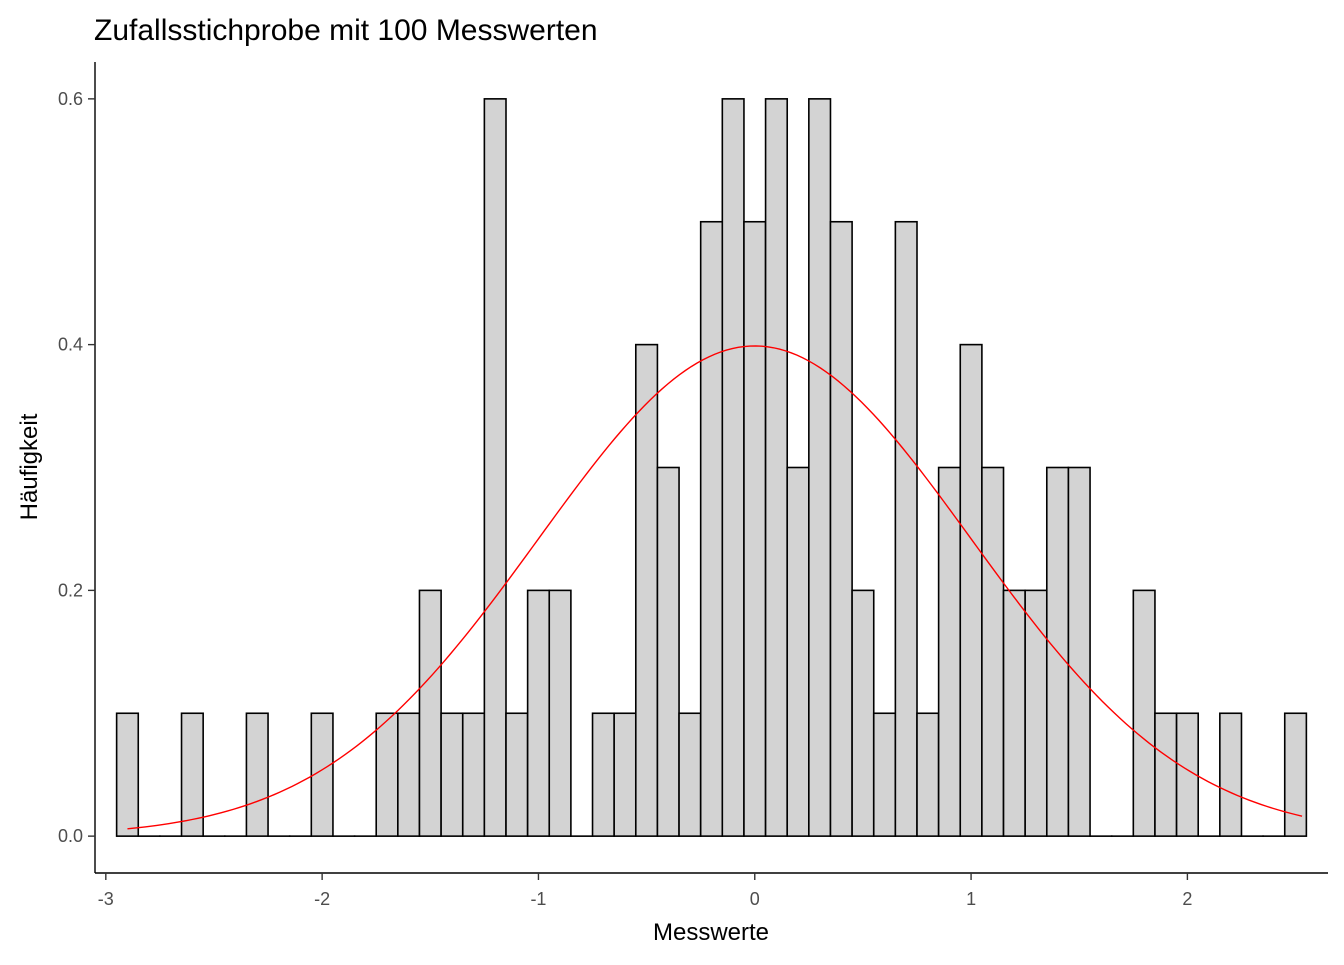 The image size is (1344, 965). I want to click on chart-title: Zufallsstichprobe mit 100 Messwerten, so click(346, 30).